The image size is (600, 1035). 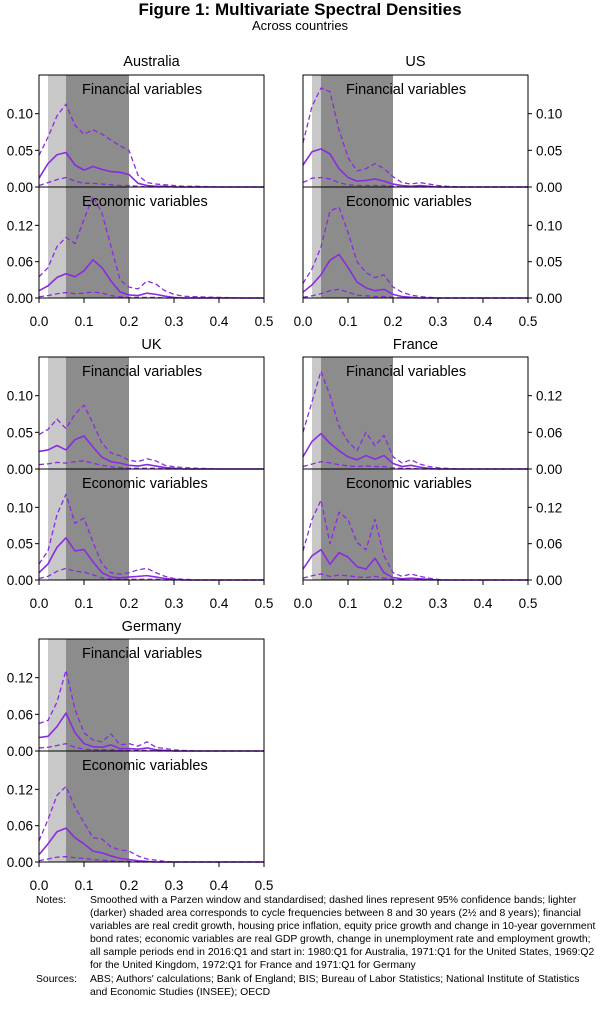 What do you see at coordinates (316, 242) in the screenshot?
I see `light-band-us-economic-variables` at bounding box center [316, 242].